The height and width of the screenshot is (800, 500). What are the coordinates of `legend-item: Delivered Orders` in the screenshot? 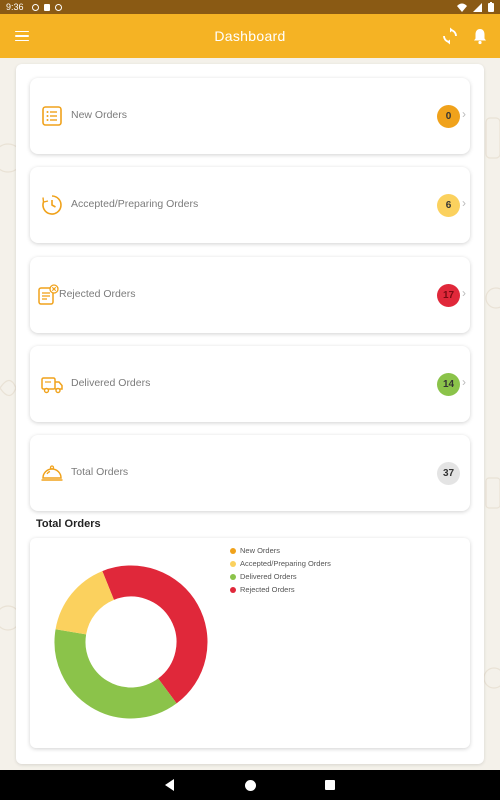 It's located at (280, 576).